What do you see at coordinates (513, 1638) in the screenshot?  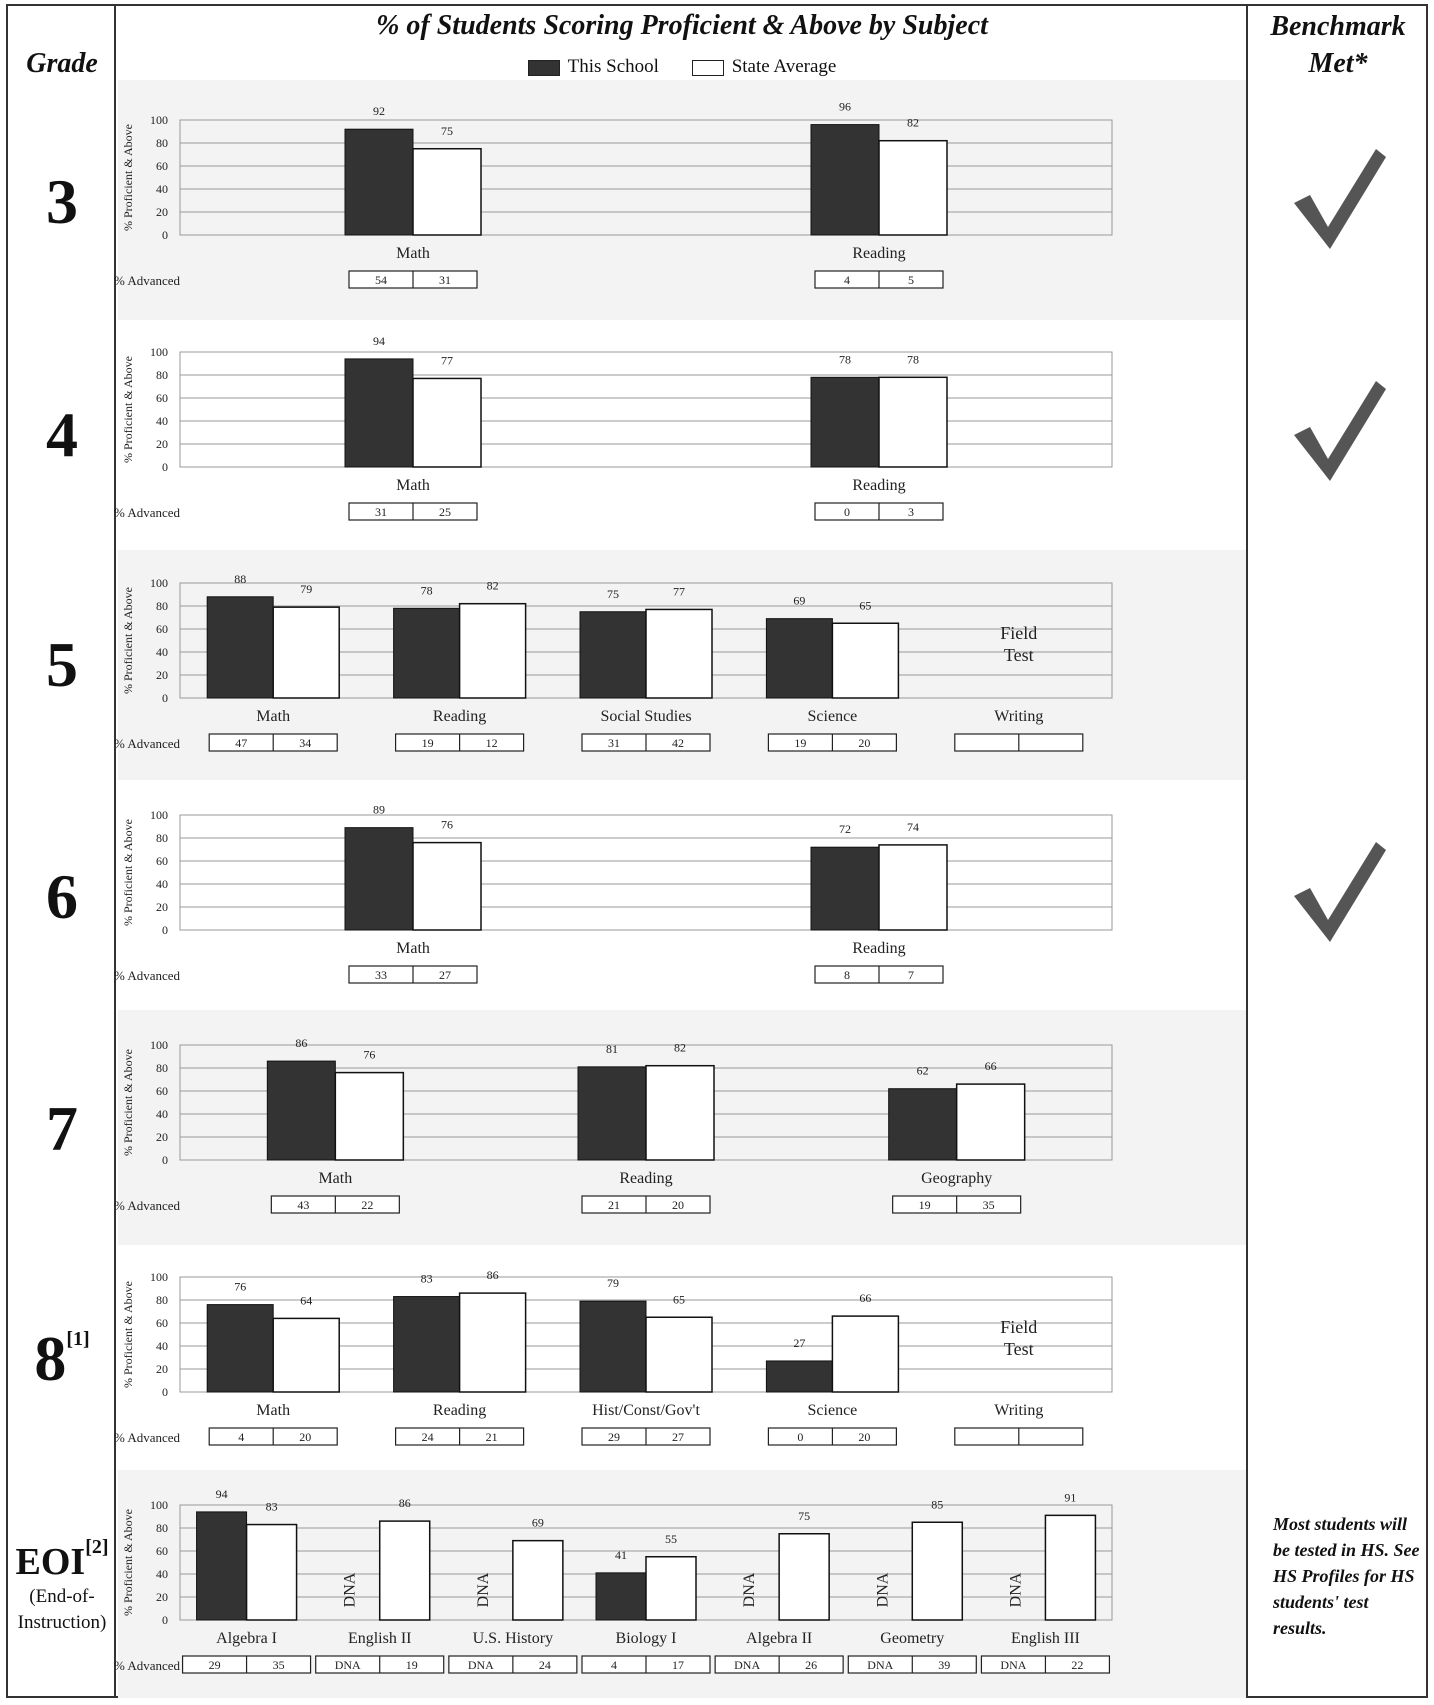 I see `category-u-s-history: U.S. History` at bounding box center [513, 1638].